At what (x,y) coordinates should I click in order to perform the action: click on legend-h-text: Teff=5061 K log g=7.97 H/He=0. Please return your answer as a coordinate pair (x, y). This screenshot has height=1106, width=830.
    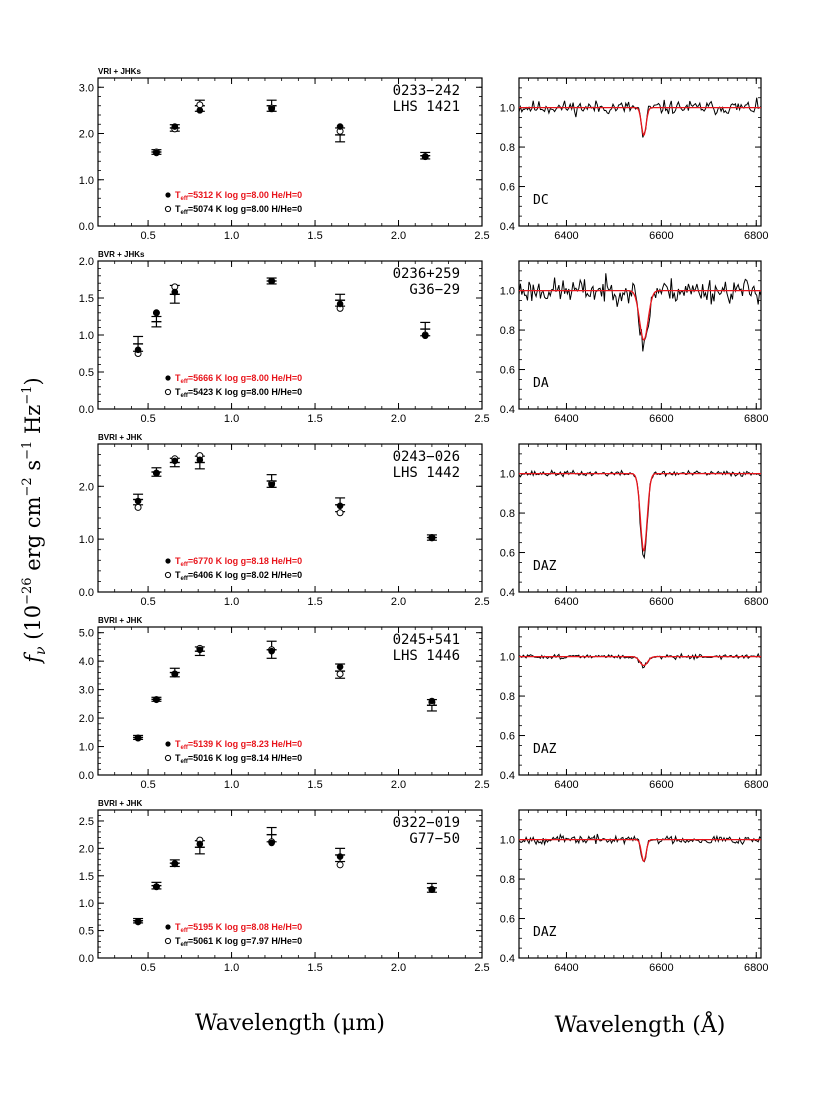
    Looking at the image, I should click on (238, 942).